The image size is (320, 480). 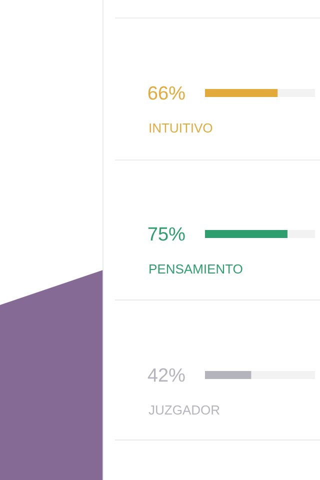 What do you see at coordinates (181, 128) in the screenshot?
I see `y-tick-label: INTUITIVO` at bounding box center [181, 128].